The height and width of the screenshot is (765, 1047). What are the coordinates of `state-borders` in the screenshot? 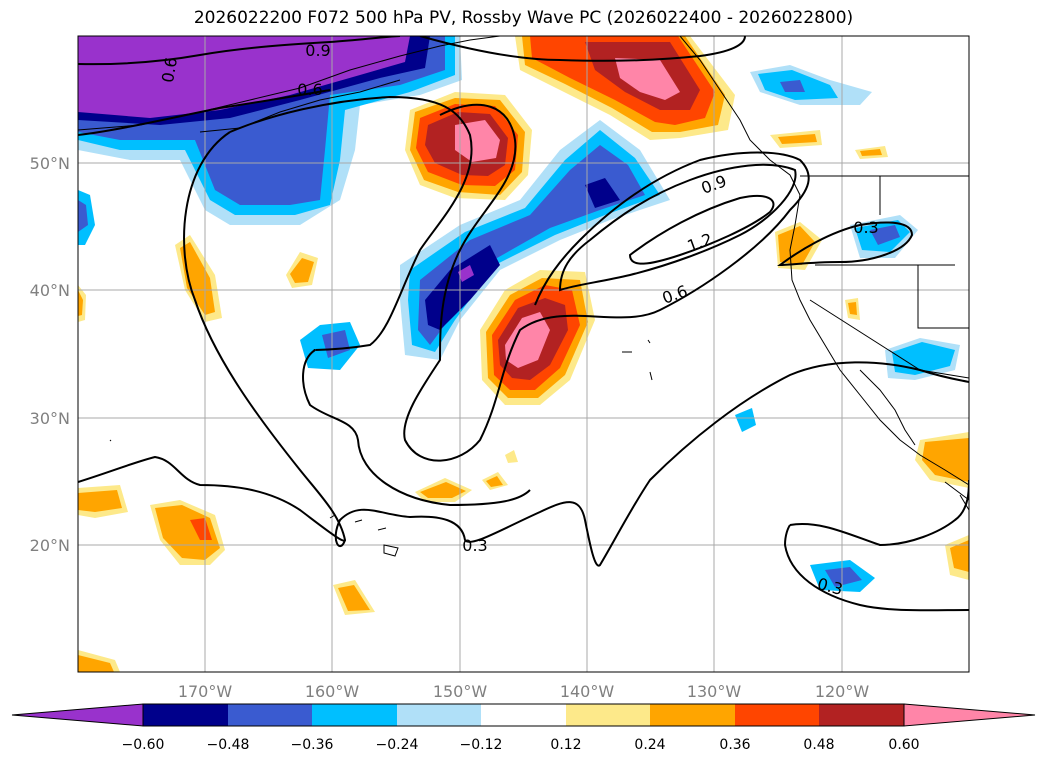 It's located at (889, 277).